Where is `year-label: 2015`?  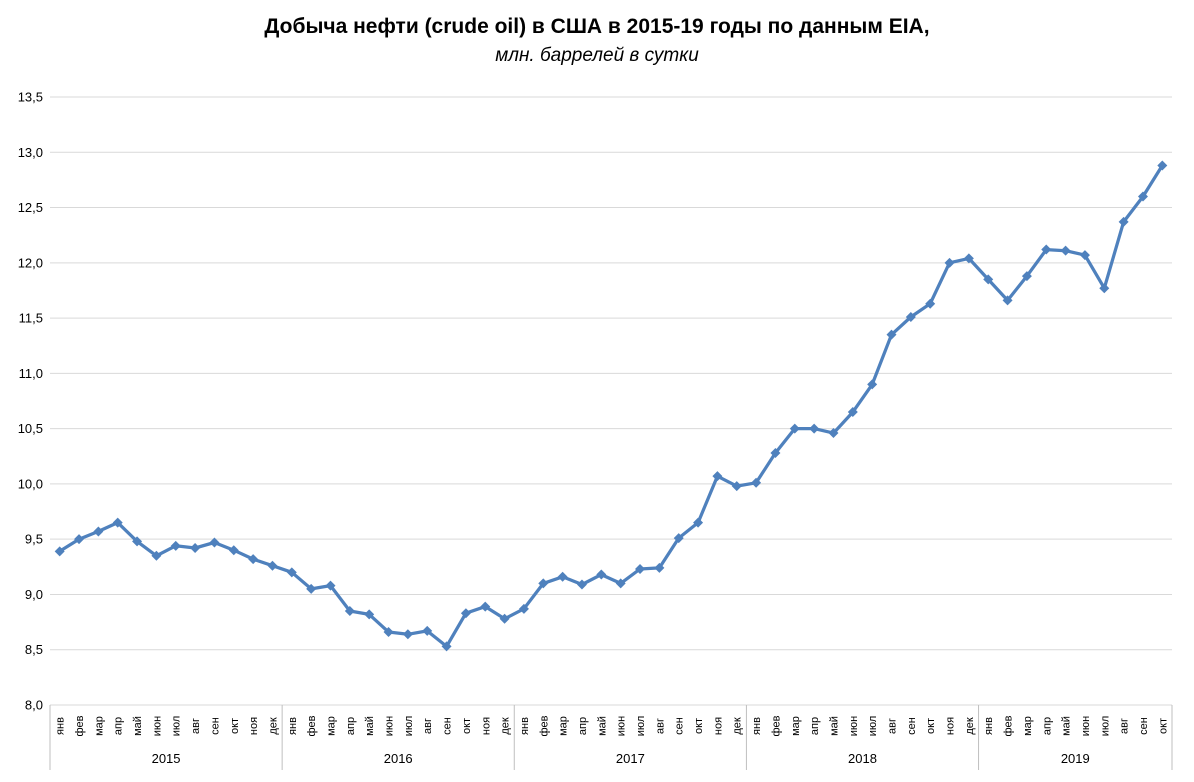 year-label: 2015 is located at coordinates (166, 758).